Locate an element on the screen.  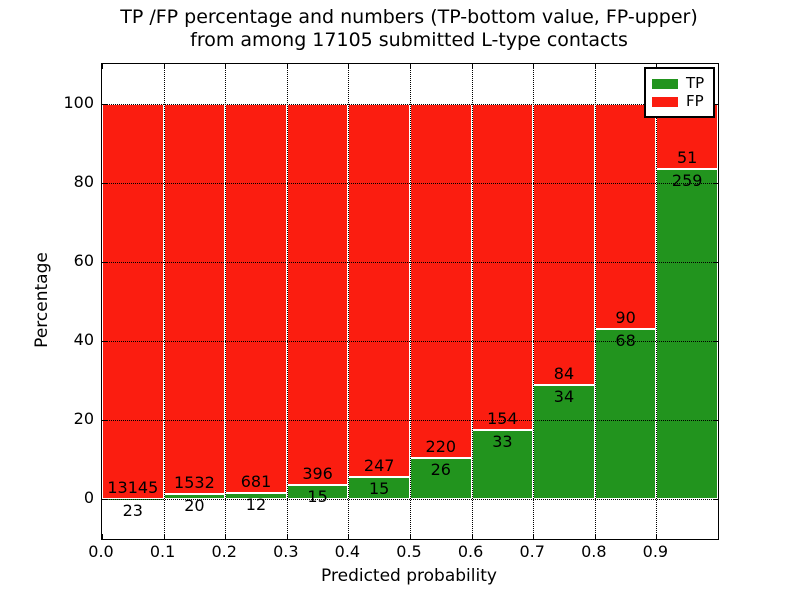
fp-count-label: 13145 is located at coordinates (133, 487).